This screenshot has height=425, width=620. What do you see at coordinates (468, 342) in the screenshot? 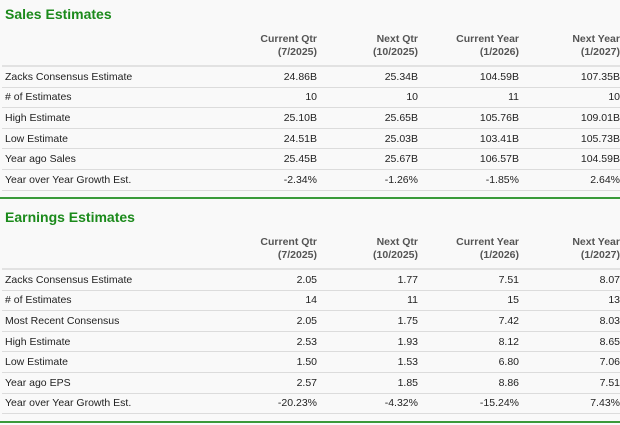
I see `value-cell: 8.12` at bounding box center [468, 342].